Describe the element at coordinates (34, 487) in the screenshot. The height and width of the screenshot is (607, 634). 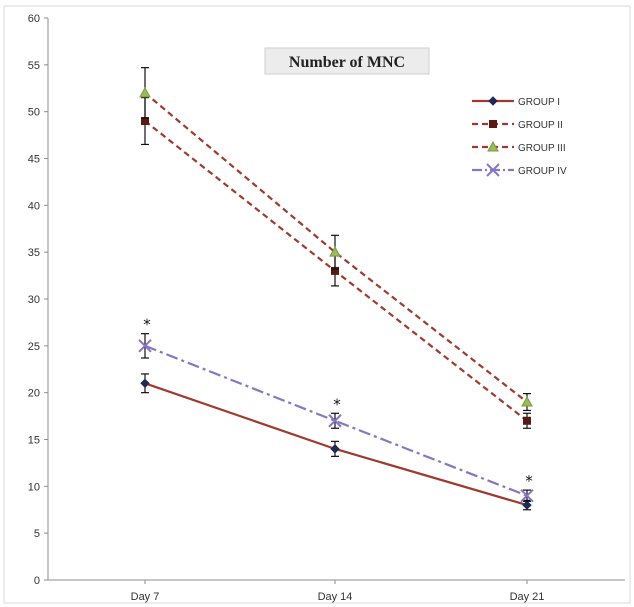
I see `y-tick-label: 10` at that location.